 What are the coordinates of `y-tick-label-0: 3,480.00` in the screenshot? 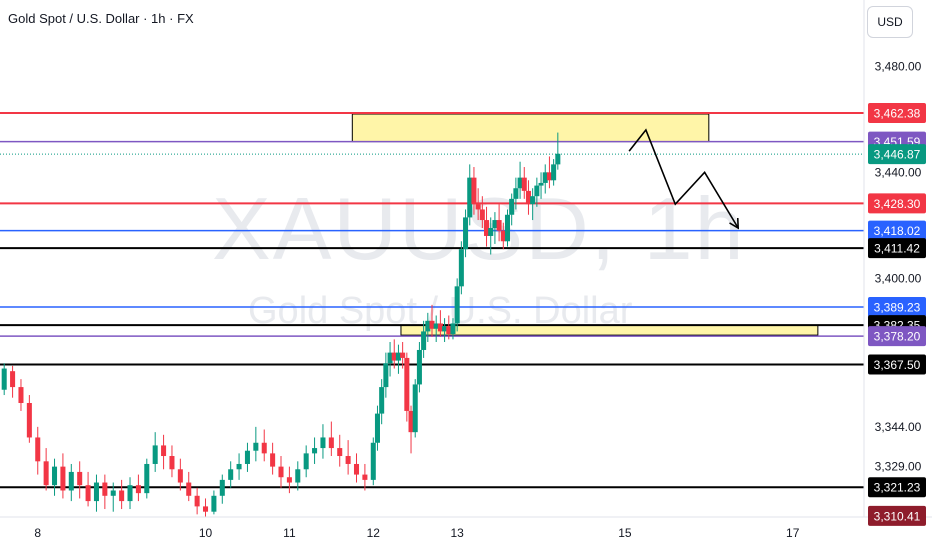 It's located at (898, 66).